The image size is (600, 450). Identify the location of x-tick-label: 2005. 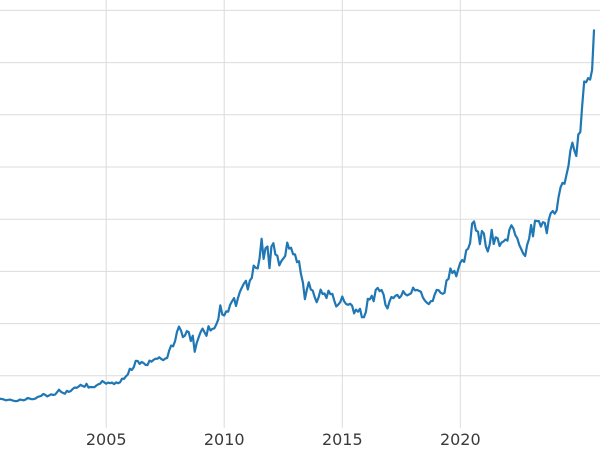
(106, 439).